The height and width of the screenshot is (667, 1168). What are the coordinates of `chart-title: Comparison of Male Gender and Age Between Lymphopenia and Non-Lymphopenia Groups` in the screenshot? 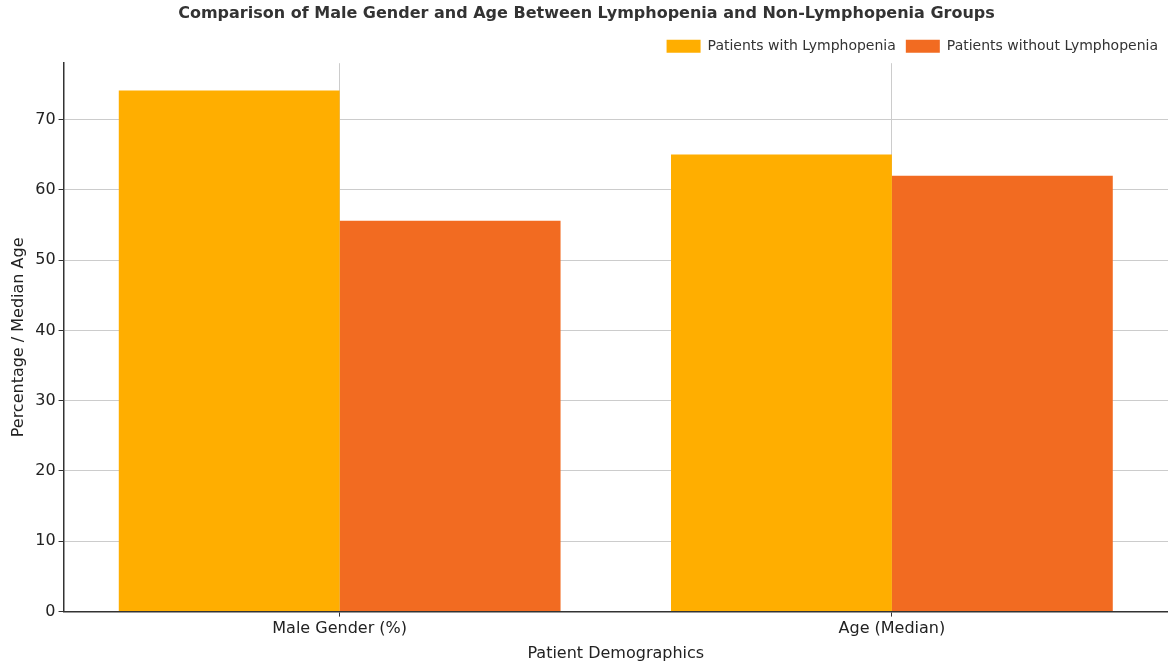 It's located at (586, 12).